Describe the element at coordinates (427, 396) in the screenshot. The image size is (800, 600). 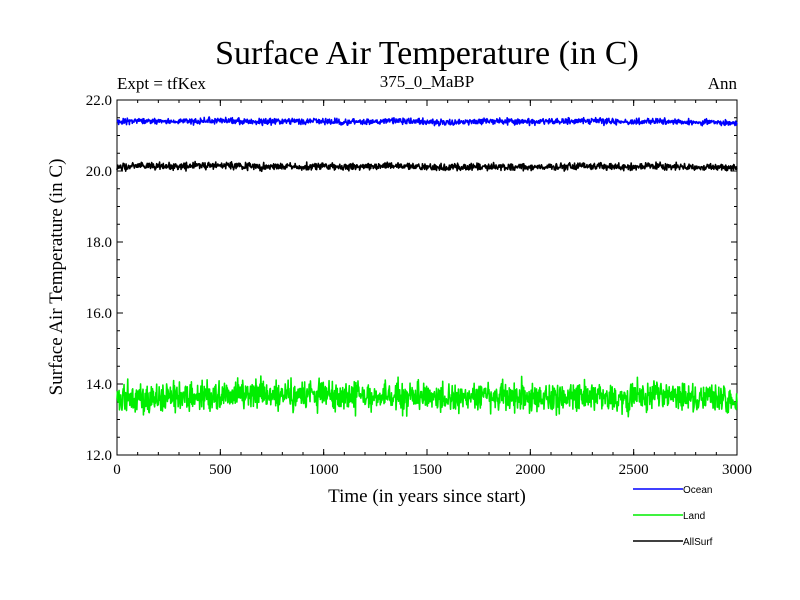
I see `series-line-land` at that location.